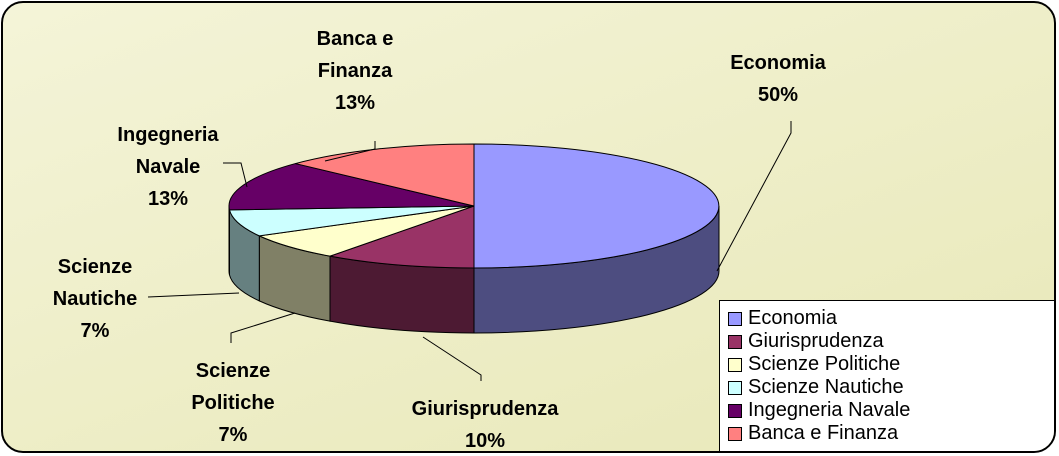  I want to click on legend-label: Giurisprudenza, so click(816, 341).